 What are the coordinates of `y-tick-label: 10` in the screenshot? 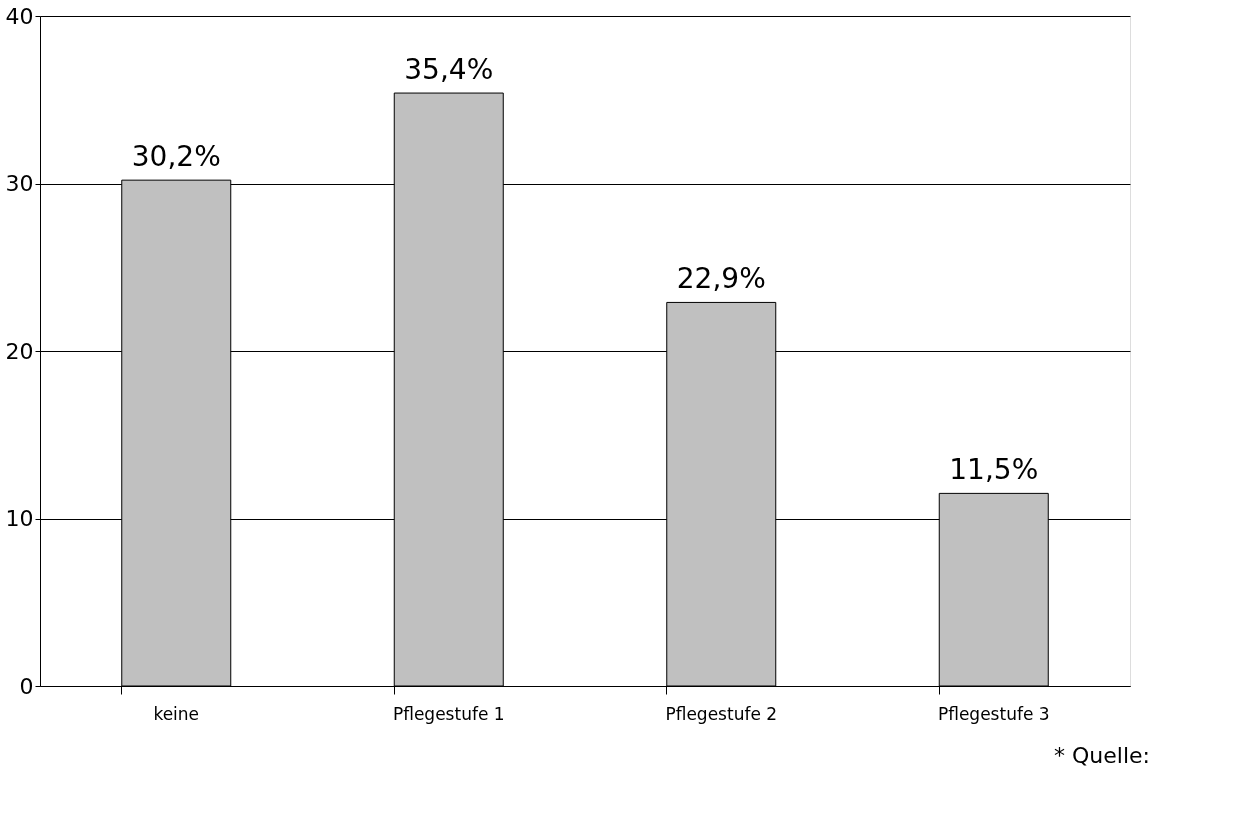 It's located at (19, 518).